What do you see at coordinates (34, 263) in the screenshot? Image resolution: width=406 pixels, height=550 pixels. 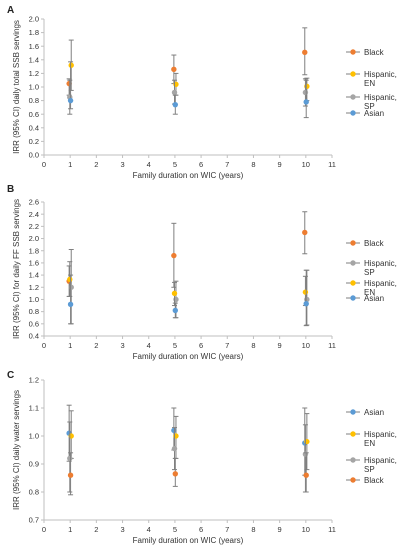 I see `y-tick-label: 1.6` at bounding box center [34, 263].